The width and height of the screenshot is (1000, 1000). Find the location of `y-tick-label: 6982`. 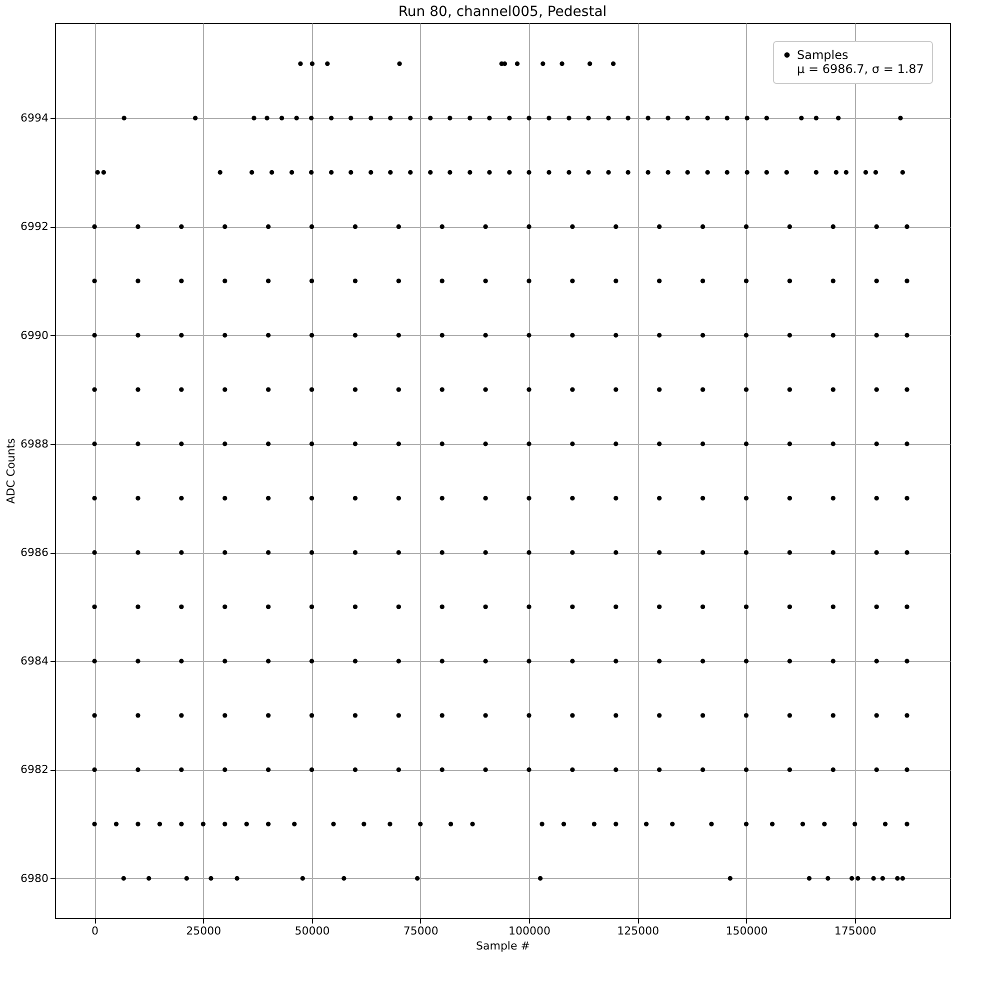

y-tick-label: 6982 is located at coordinates (34, 769).